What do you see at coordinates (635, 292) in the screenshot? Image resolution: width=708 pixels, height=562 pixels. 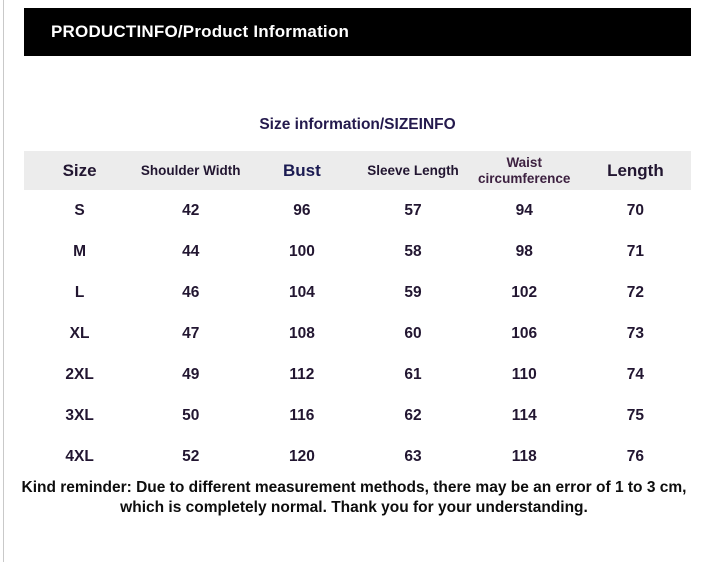 I see `value-cell: 72` at bounding box center [635, 292].